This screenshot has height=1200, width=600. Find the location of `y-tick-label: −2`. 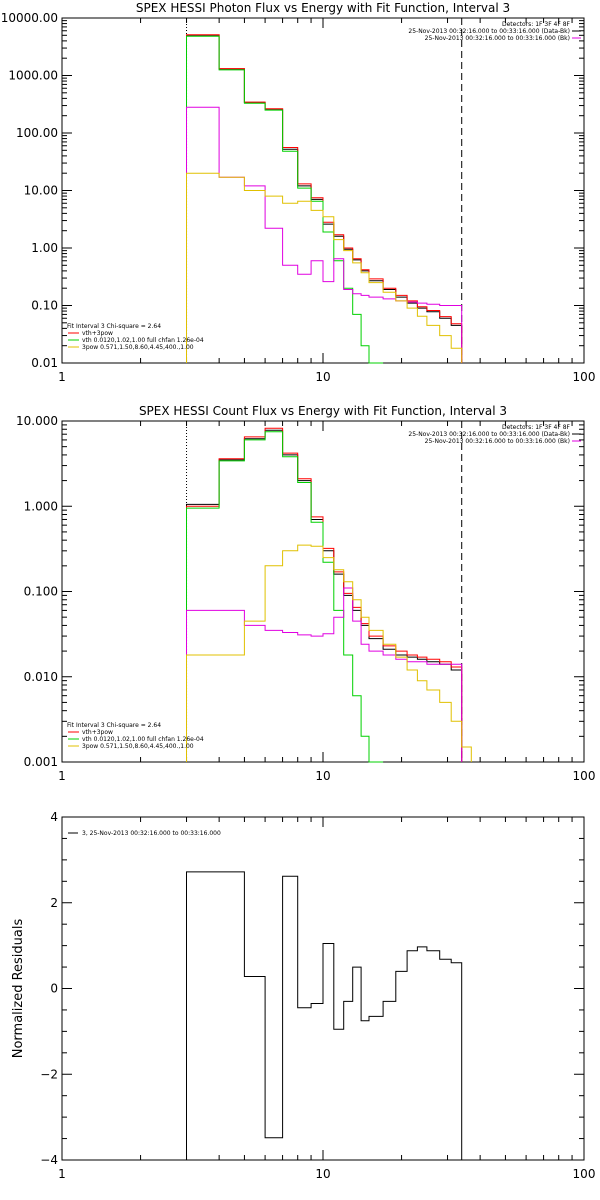

y-tick-label: −2 is located at coordinates (49, 1074).